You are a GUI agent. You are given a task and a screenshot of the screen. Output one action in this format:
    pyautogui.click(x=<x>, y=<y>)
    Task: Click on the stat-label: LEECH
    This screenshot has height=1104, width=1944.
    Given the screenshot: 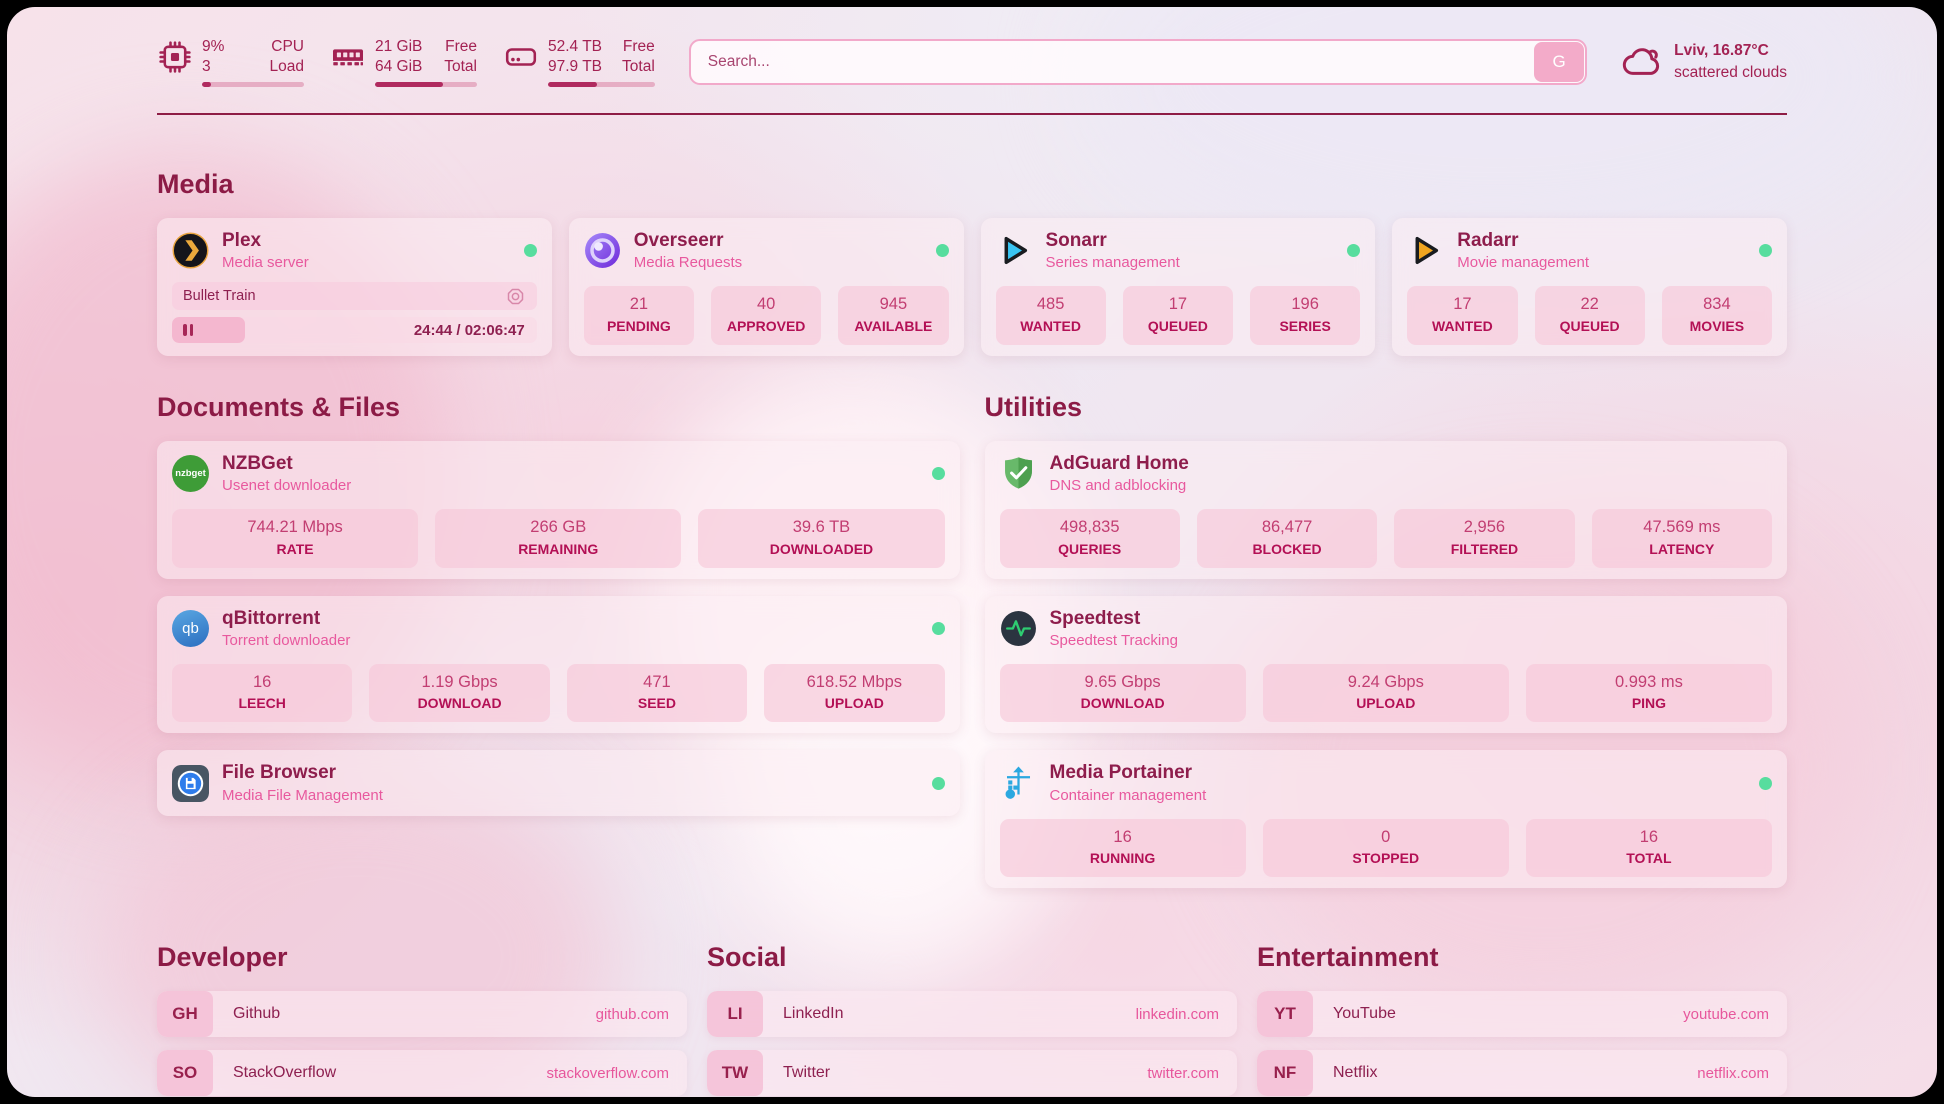 What is the action you would take?
    pyautogui.click(x=262, y=703)
    